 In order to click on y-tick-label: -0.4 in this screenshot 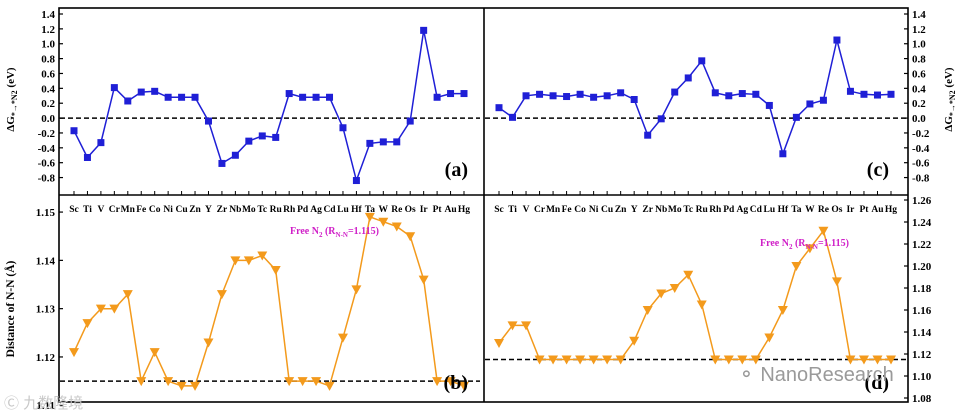, I will do `click(47, 149)`.